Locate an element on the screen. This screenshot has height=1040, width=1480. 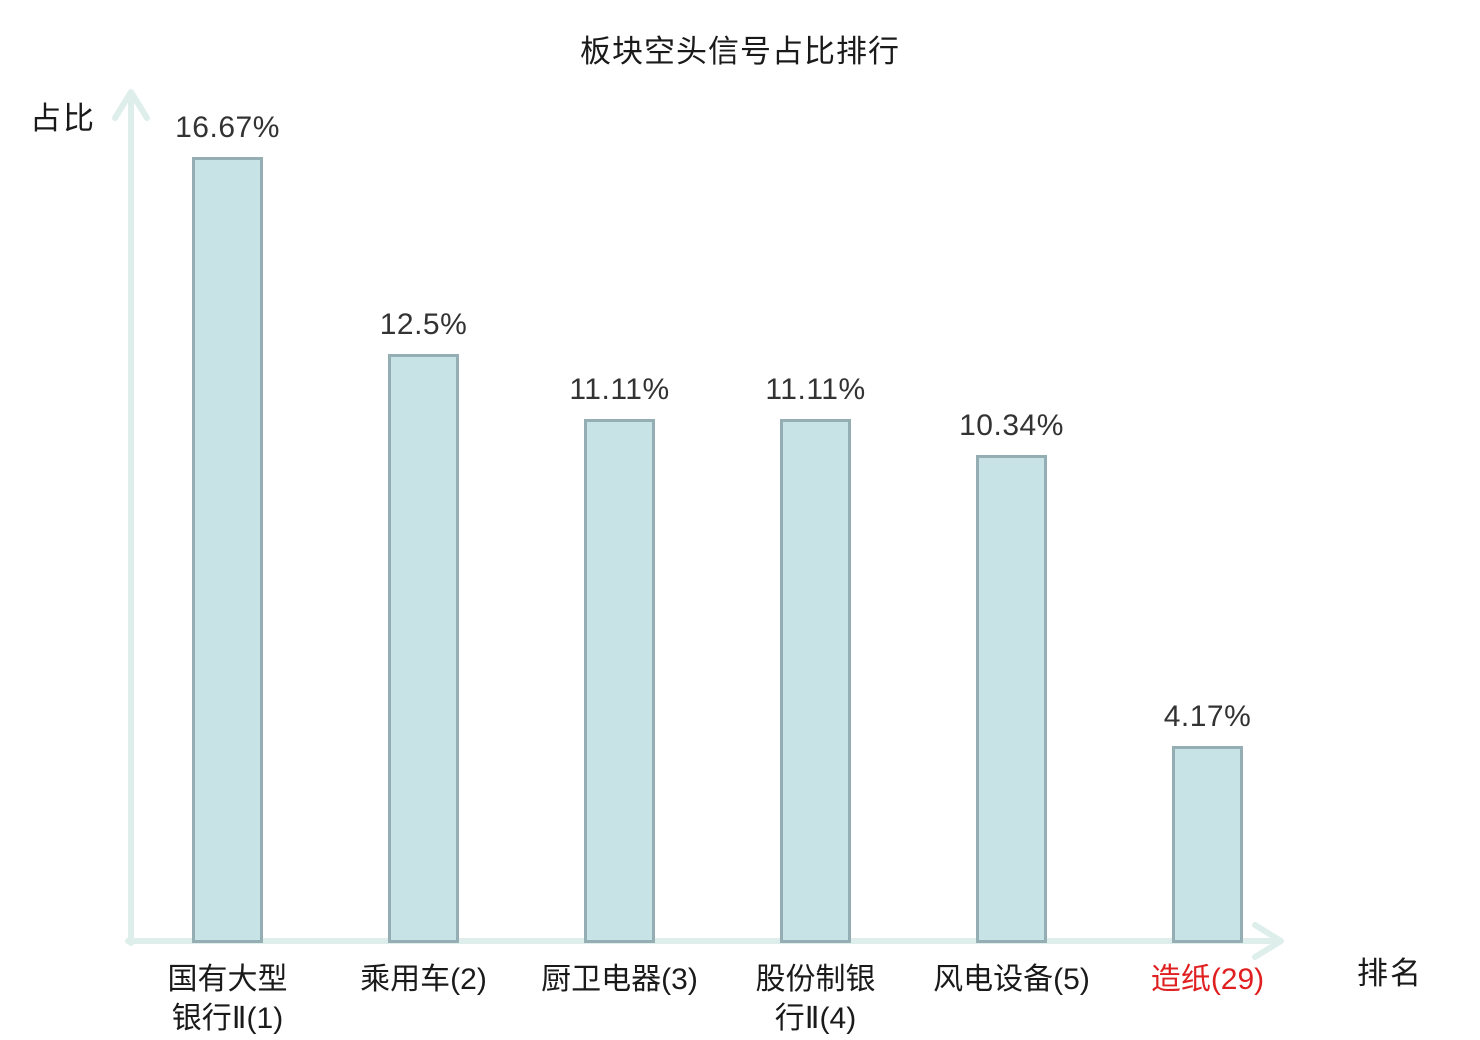
bar-value-label: 10.34% is located at coordinates (1011, 425).